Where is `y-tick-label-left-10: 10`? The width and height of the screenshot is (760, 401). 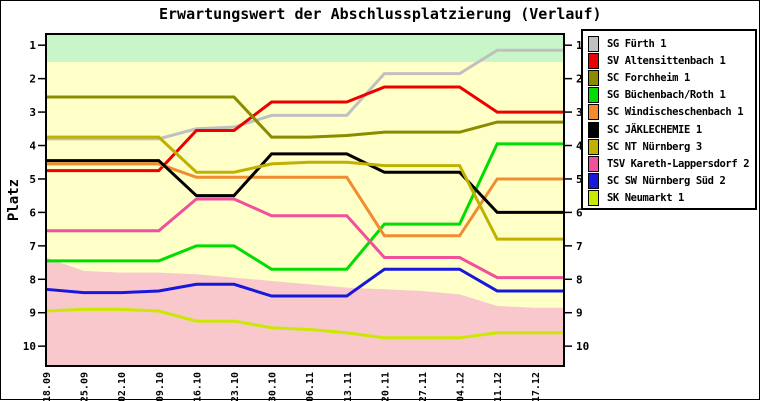 y-tick-label-left-10: 10 is located at coordinates (29, 346).